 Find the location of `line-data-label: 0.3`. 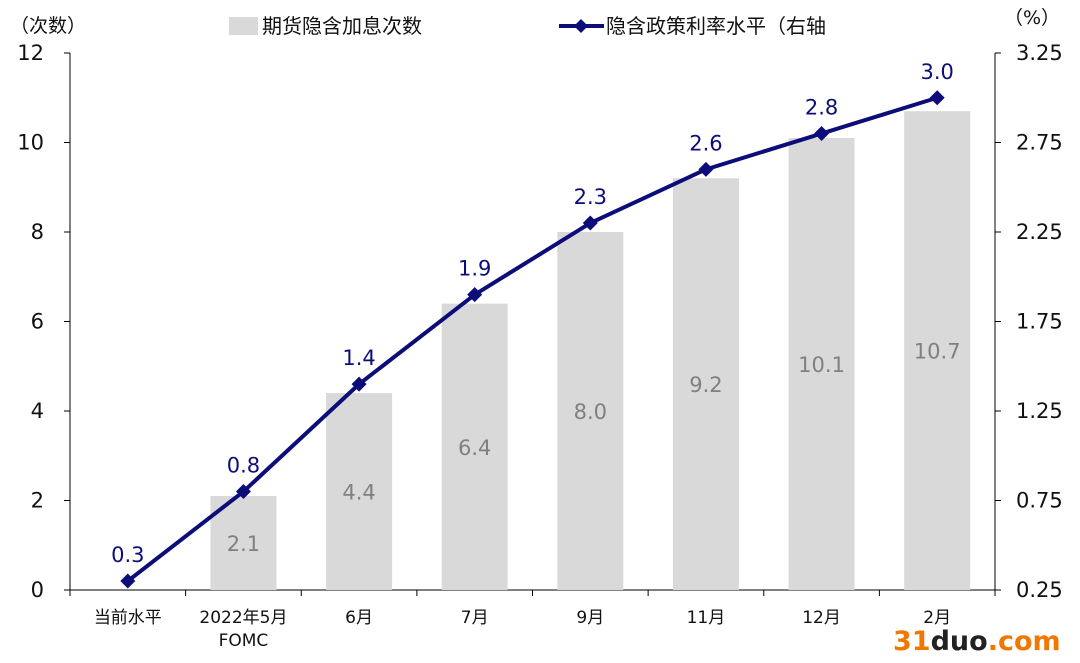

line-data-label: 0.3 is located at coordinates (127, 555).